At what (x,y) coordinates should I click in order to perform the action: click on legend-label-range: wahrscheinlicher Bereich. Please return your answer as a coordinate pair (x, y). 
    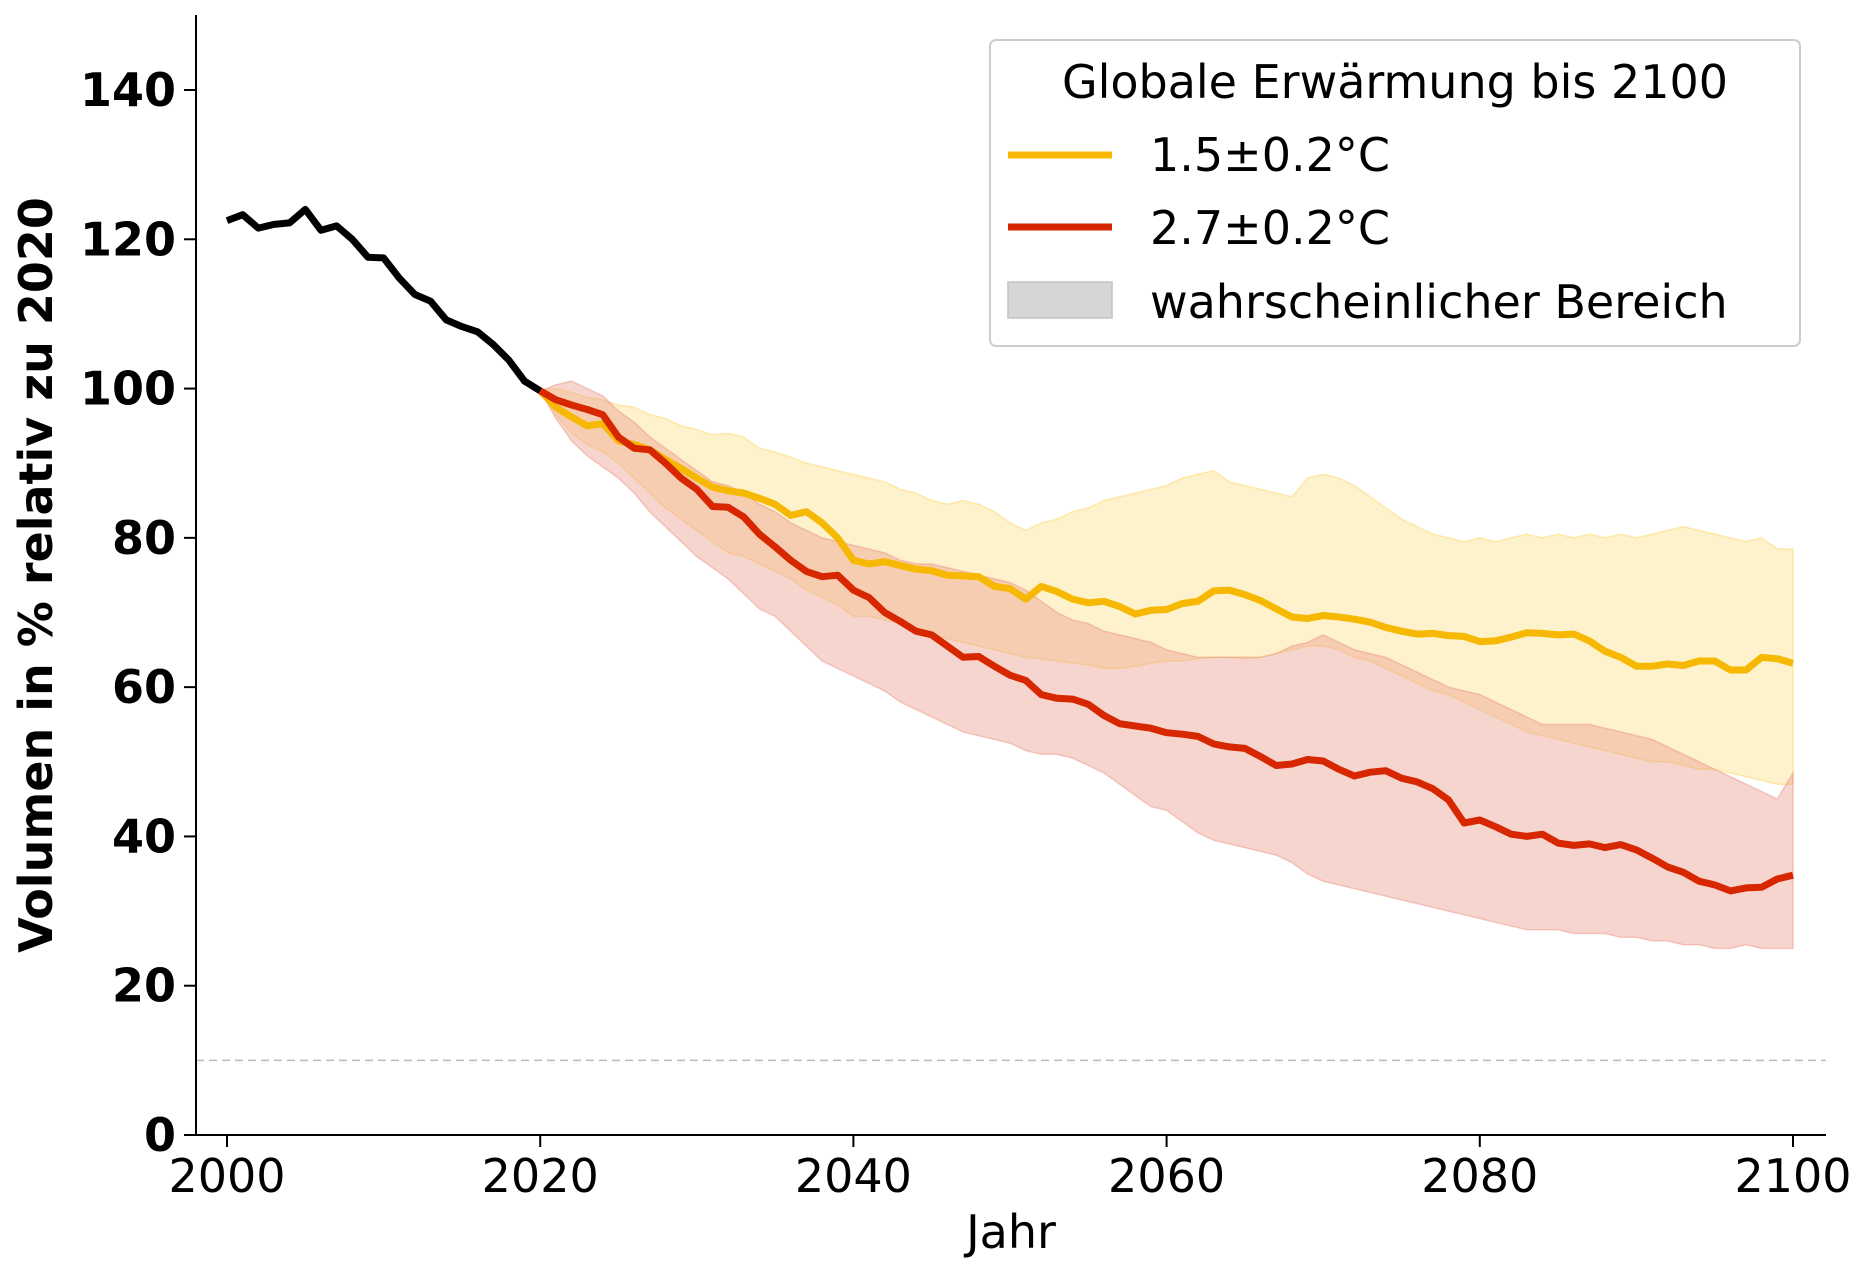
    Looking at the image, I should click on (1439, 302).